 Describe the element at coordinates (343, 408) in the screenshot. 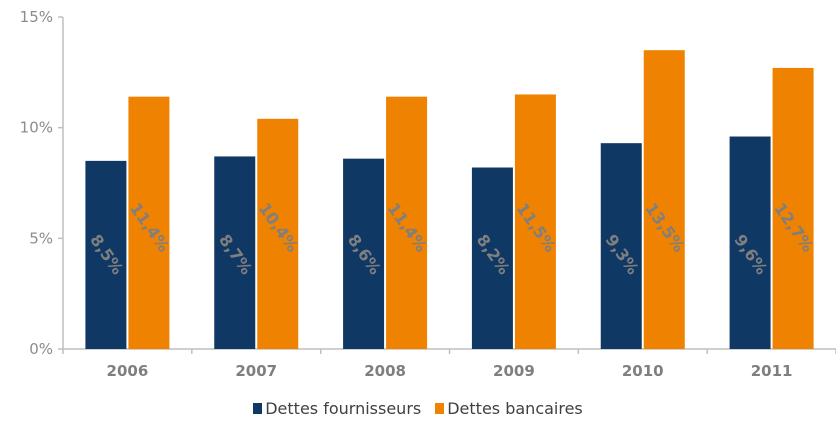

I see `legend-label-fournisseurs: Dettes fournisseurs` at that location.